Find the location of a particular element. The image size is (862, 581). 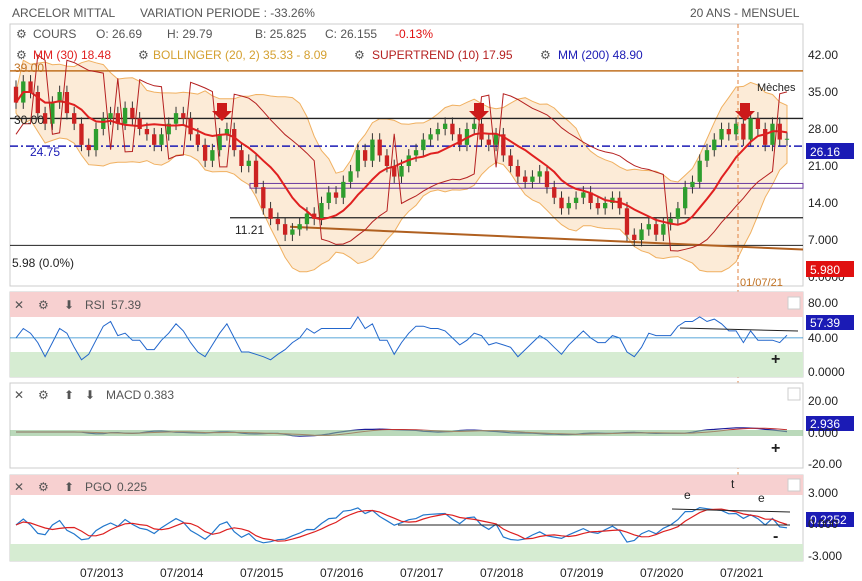

legend-bollinger: BOLLINGER (20, 2) 35.33 - 8.09 is located at coordinates (240, 55).